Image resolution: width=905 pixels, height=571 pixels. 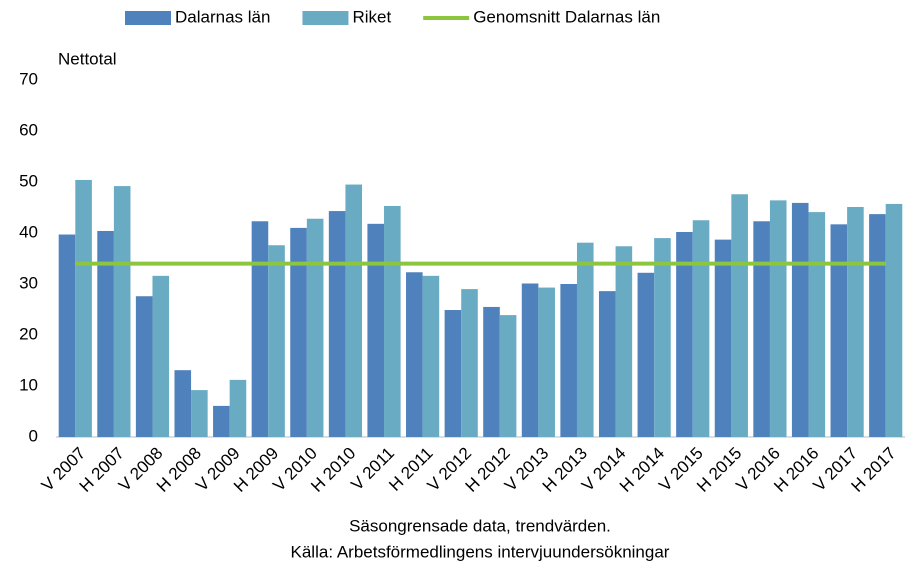 What do you see at coordinates (28, 282) in the screenshot?
I see `y-tick-label: 30` at bounding box center [28, 282].